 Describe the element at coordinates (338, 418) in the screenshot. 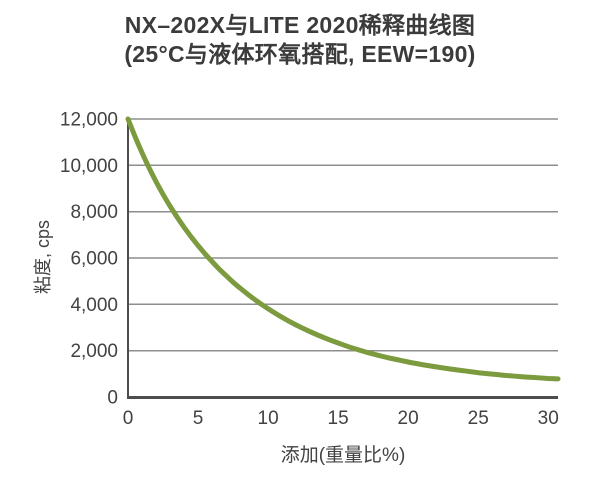

I see `x-tick-label: 15` at that location.